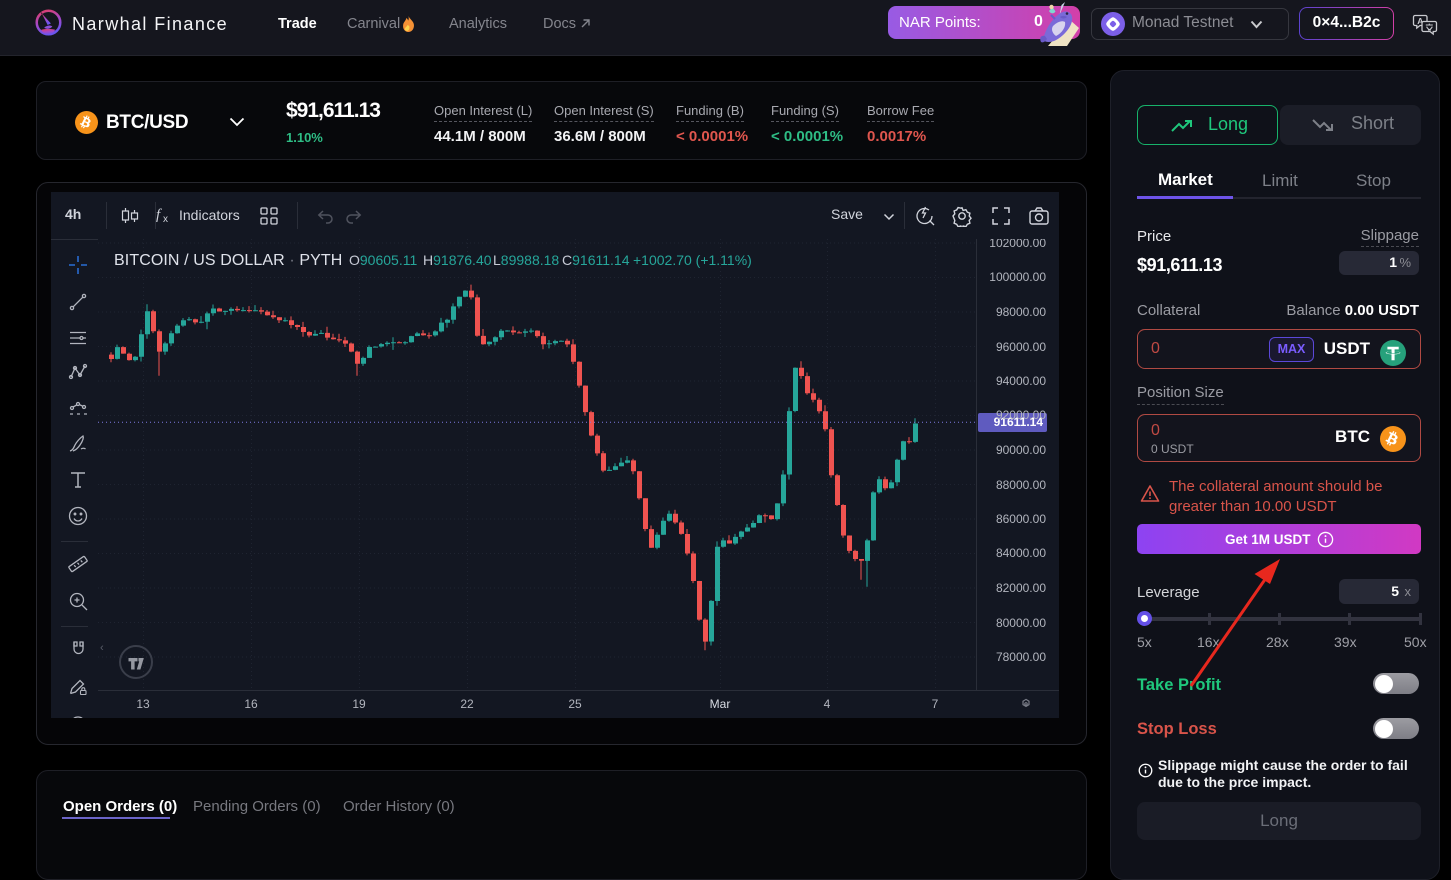 The image size is (1451, 880). Describe the element at coordinates (1021, 588) in the screenshot. I see `svg-text: 82000.00` at that location.